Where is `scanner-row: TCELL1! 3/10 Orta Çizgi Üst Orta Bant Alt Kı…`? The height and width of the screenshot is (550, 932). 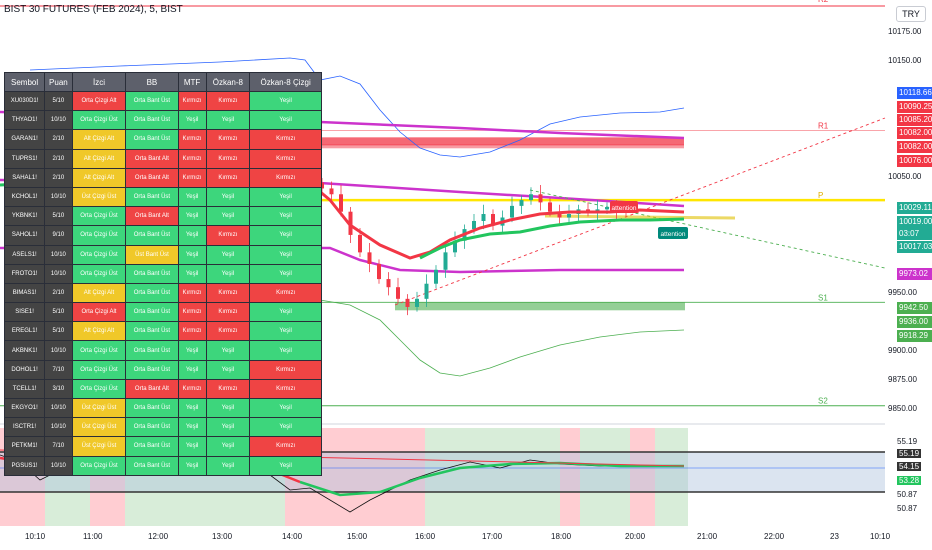
scanner-row: TCELL1! 3/10 Orta Çizgi Üst Orta Bant Alt Kı… is located at coordinates (162, 389).